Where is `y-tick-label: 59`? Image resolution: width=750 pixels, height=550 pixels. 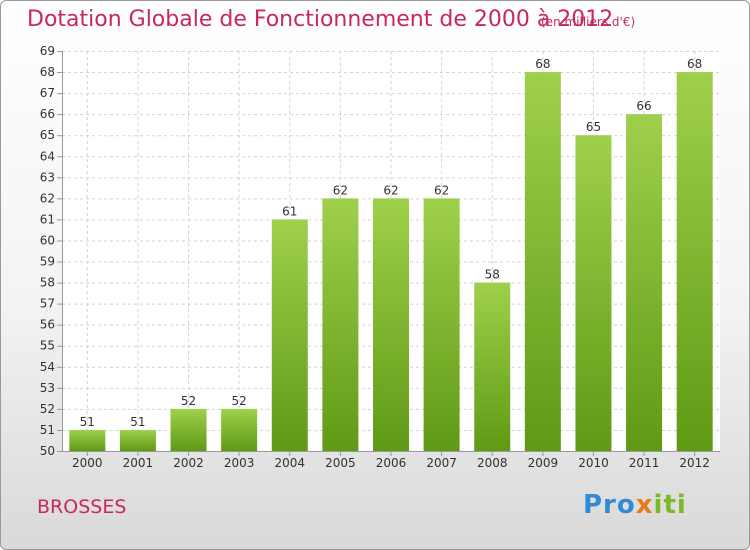
y-tick-label: 59 is located at coordinates (47, 262).